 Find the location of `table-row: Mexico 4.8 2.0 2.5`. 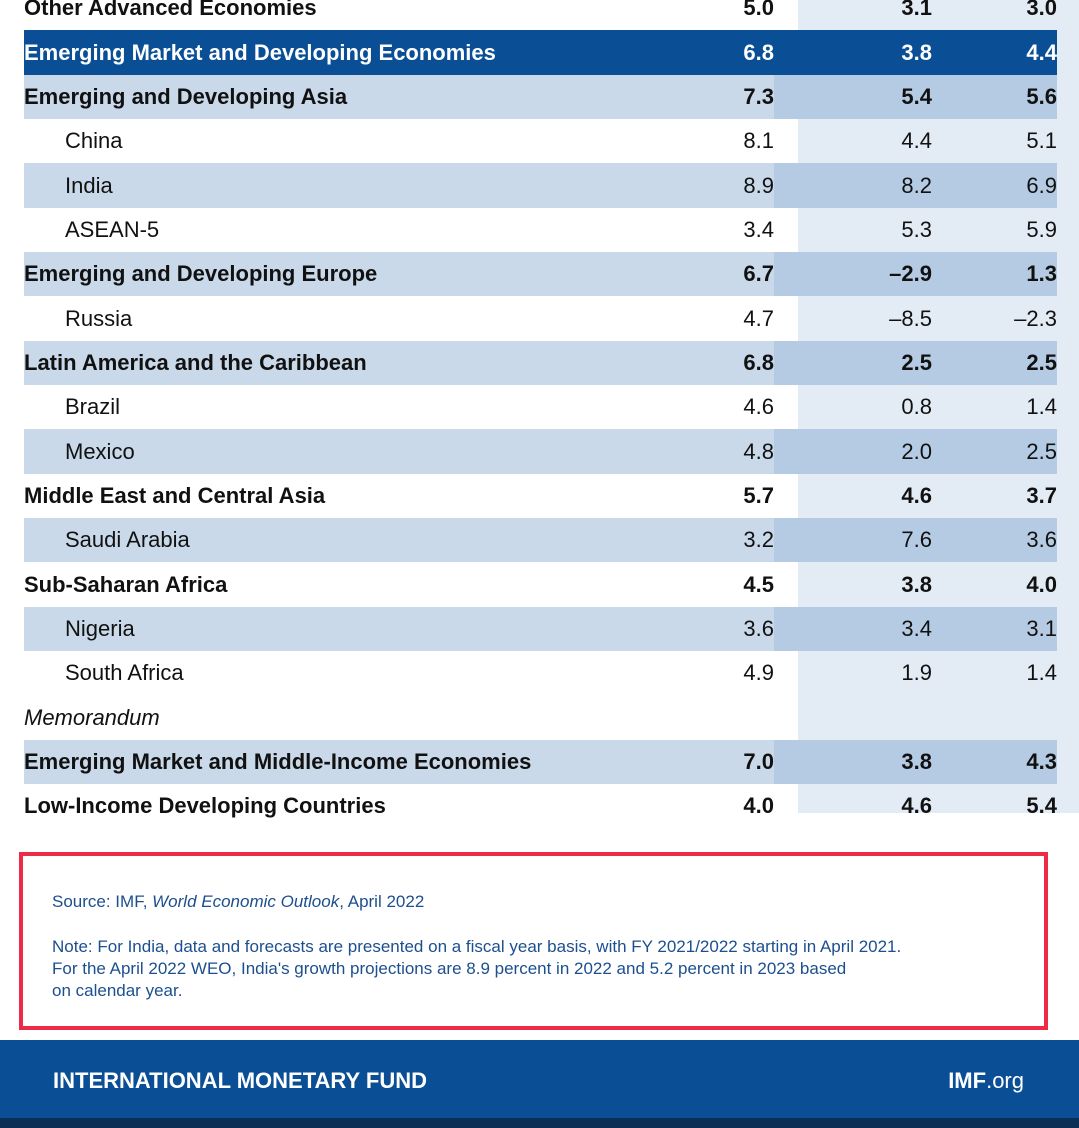

table-row: Mexico 4.8 2.0 2.5 is located at coordinates (540, 451).